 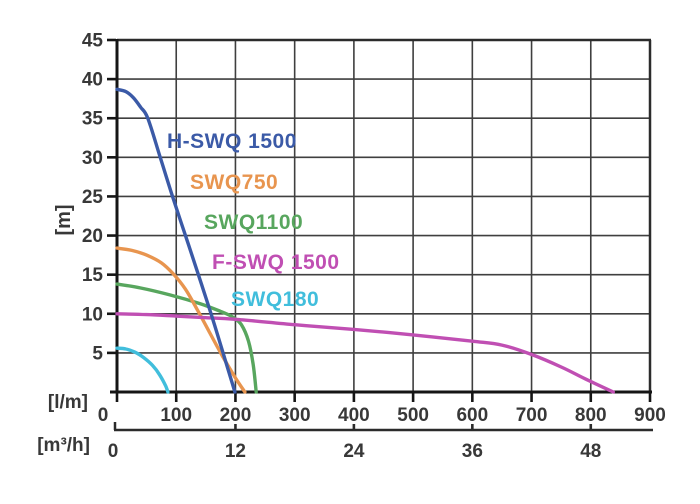 I want to click on y-tick-label: 45, so click(x=93, y=41).